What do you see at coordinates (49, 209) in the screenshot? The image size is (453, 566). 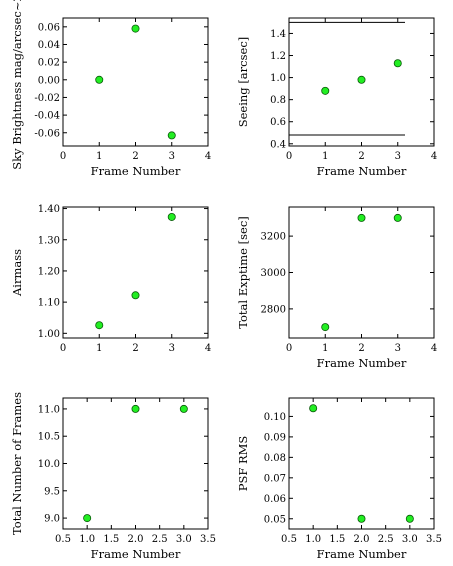 I see `y-tick-label: 1.40` at bounding box center [49, 209].